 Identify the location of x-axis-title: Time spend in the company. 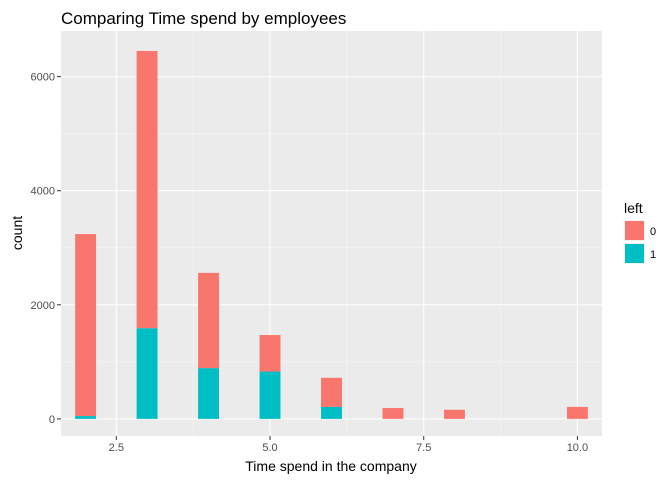
(330, 466).